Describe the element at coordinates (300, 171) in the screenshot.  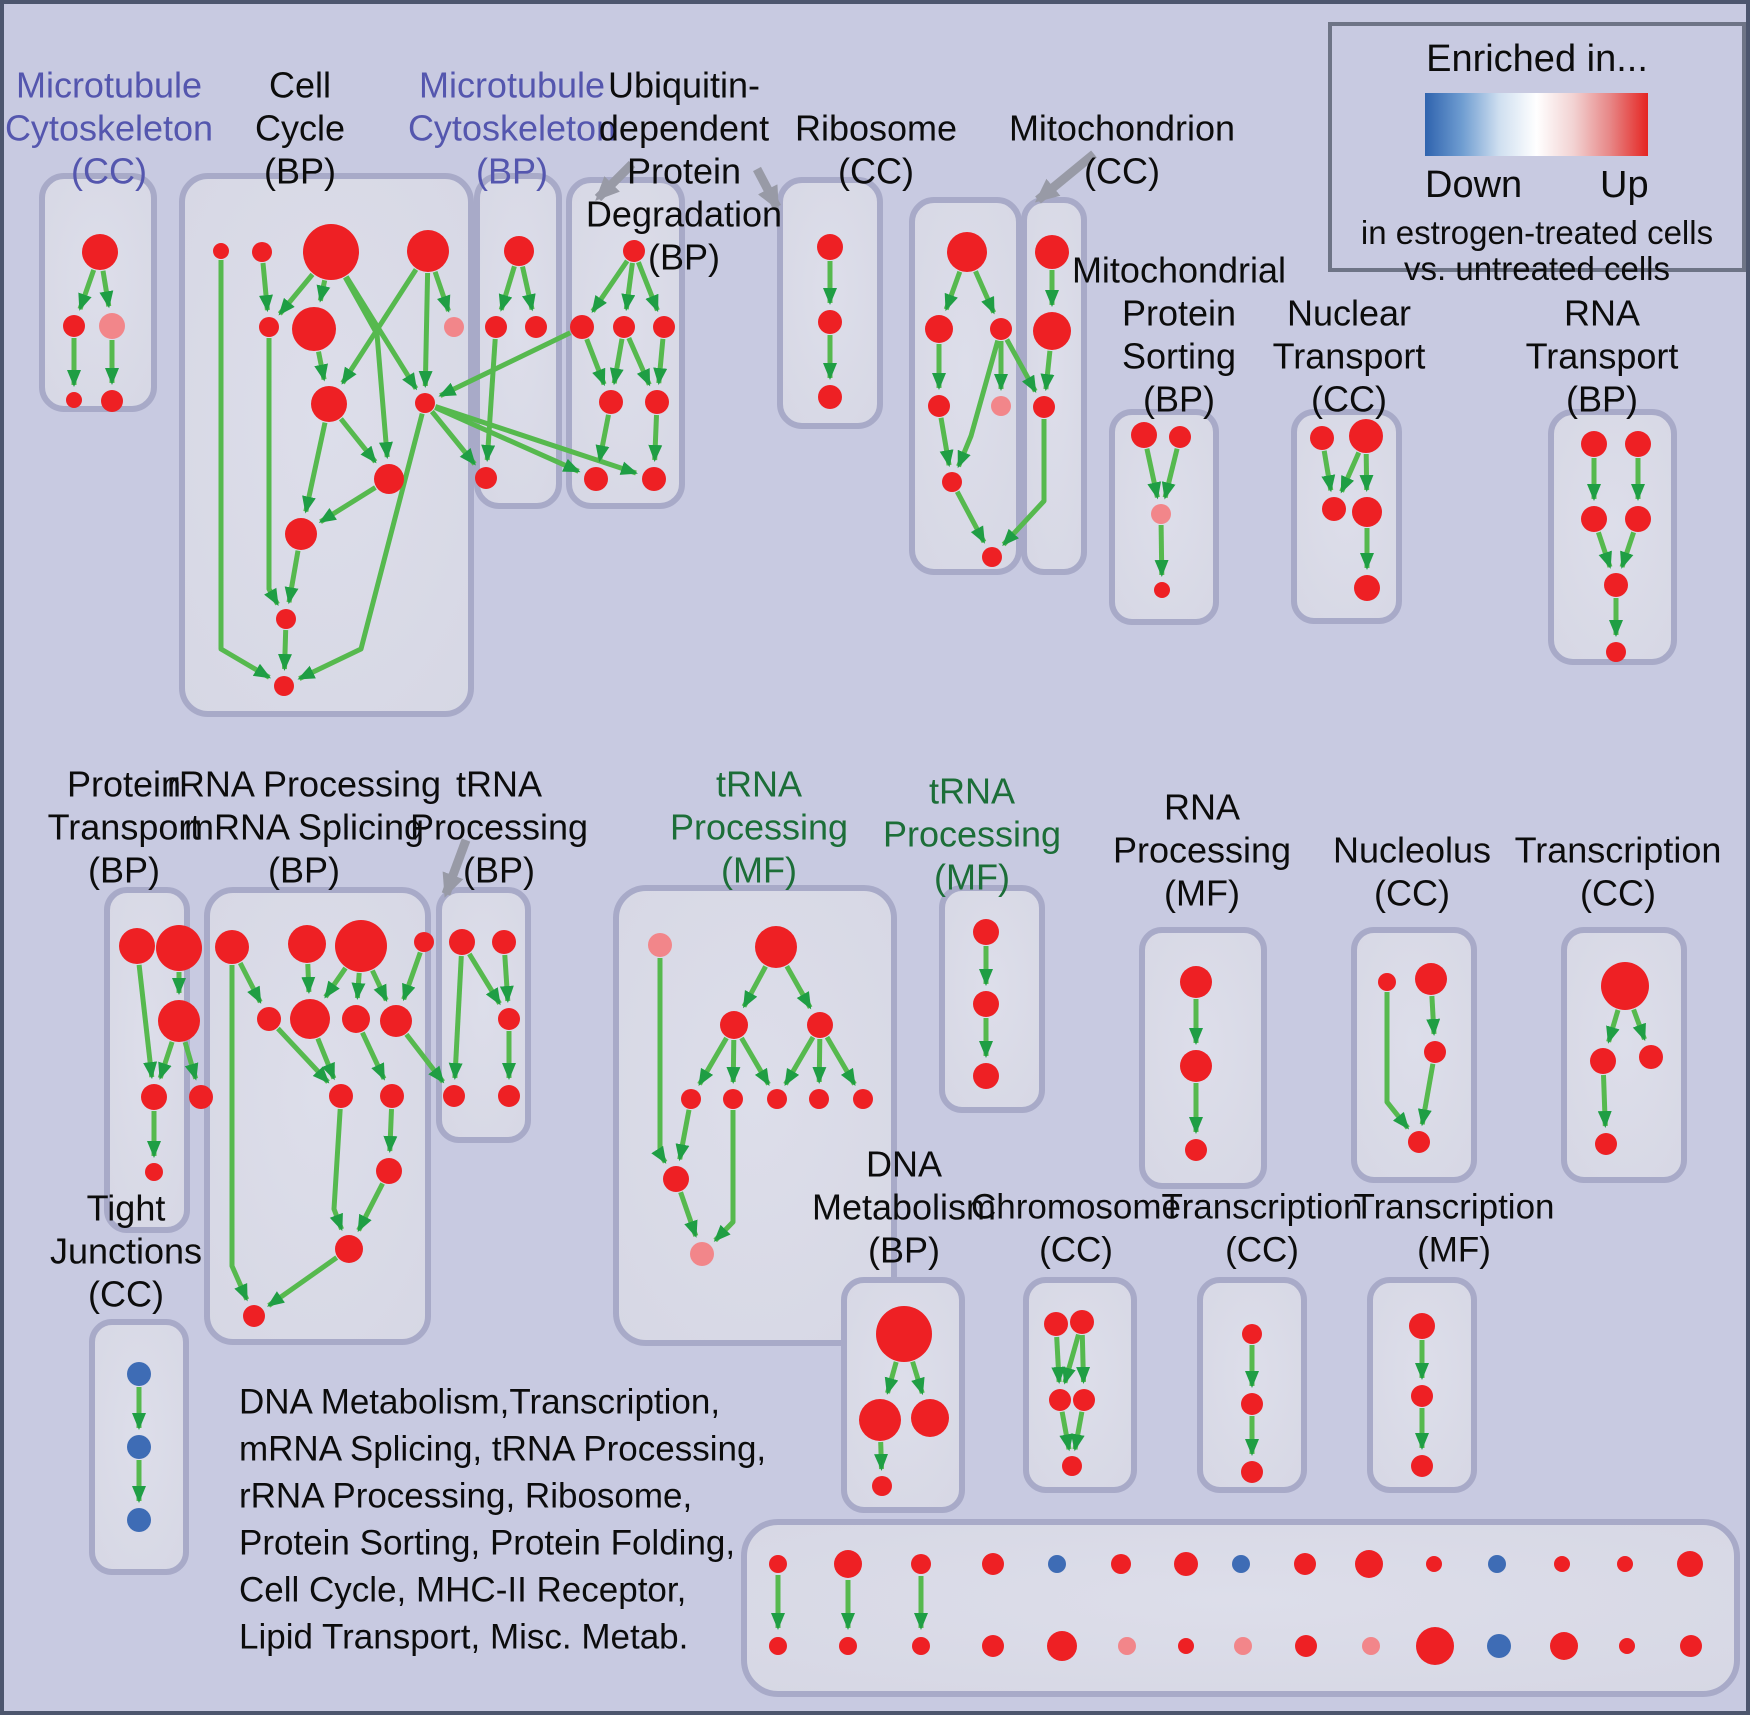
I see `cluster-label-cell-cycle: (BP)` at that location.